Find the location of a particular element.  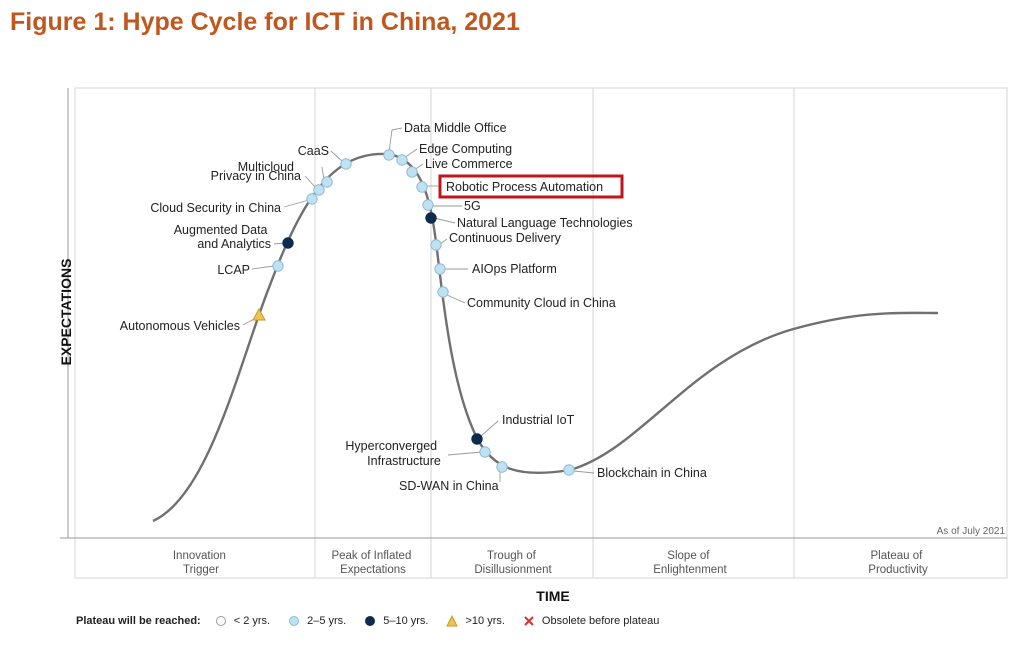

legend-marker-light-blue-circle-icon is located at coordinates (294, 621).